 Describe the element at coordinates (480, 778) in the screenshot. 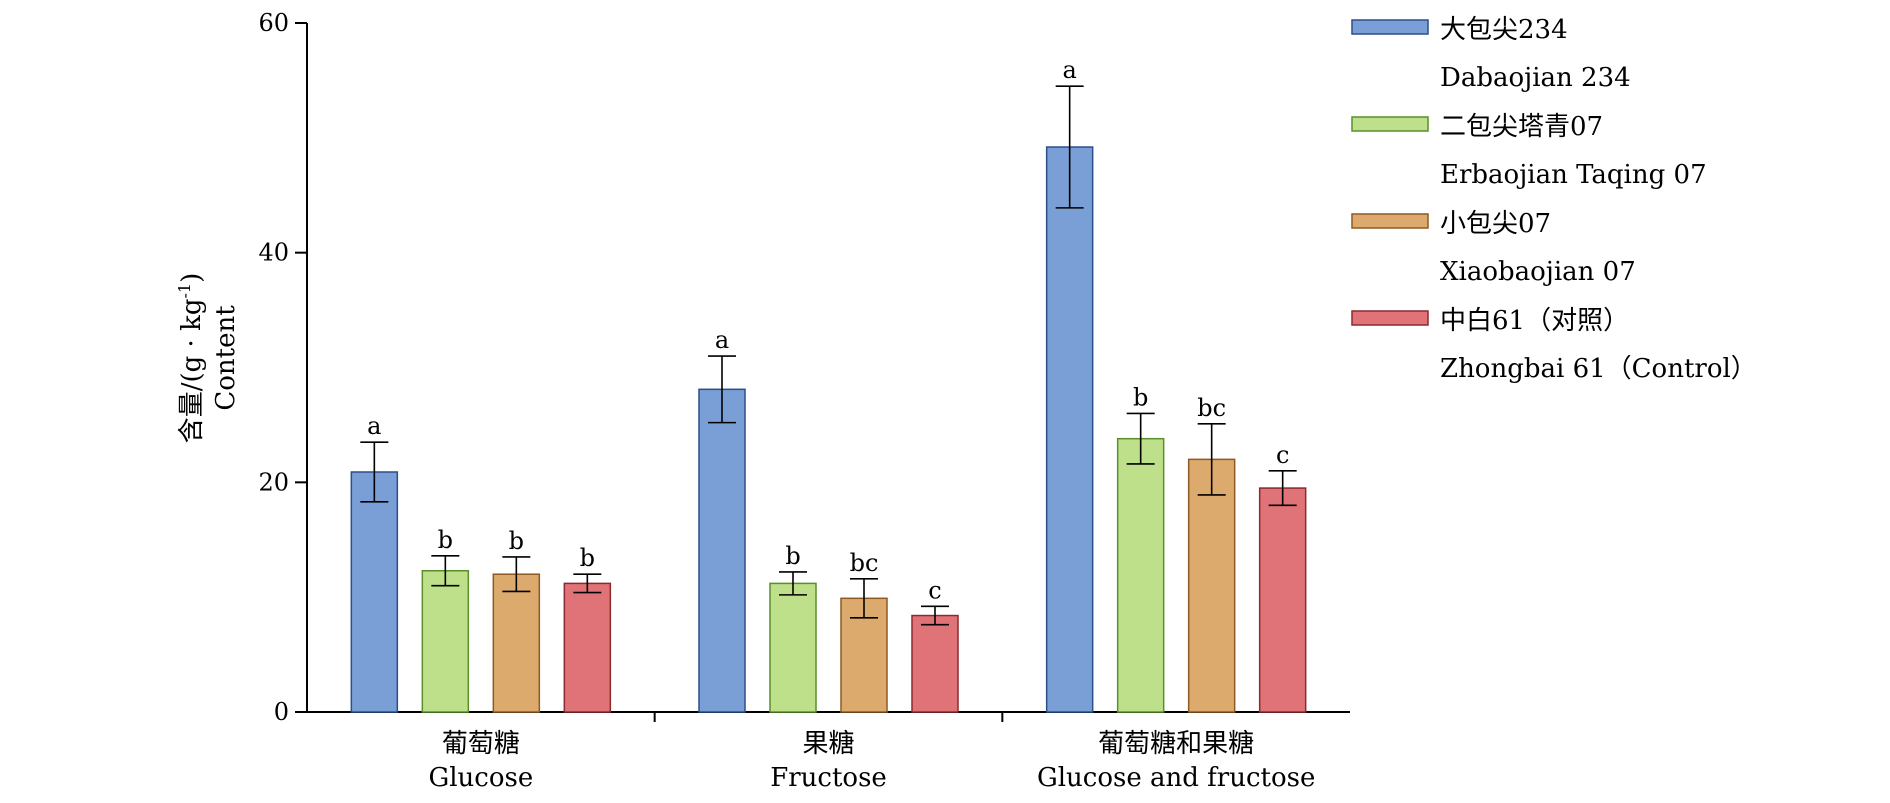

I see `x-tick-label-en: Glucose` at that location.